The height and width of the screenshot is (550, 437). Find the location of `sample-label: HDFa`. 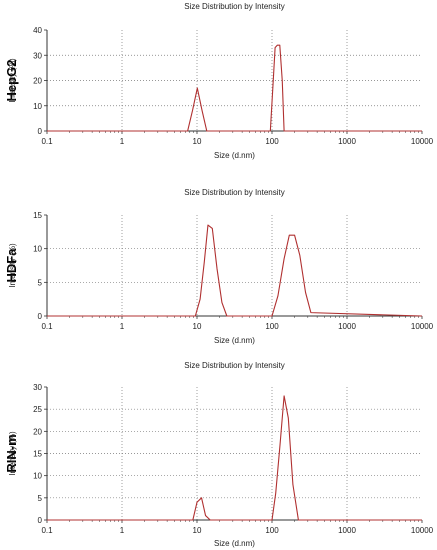

sample-label: HDFa is located at coordinates (11, 265).